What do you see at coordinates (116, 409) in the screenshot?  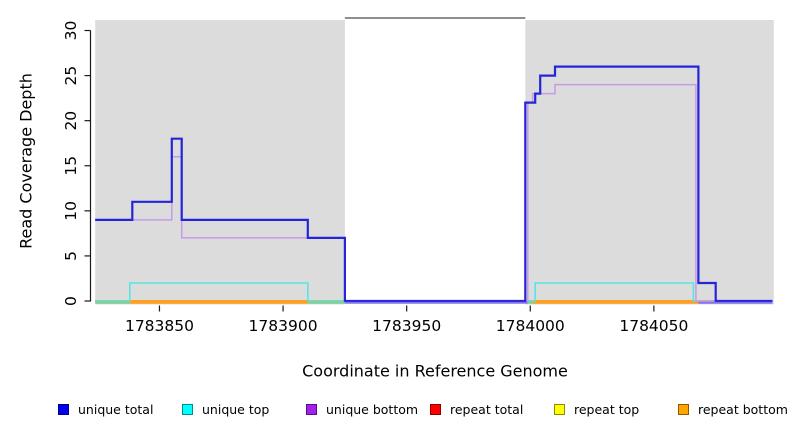 I see `legend-label: unique total` at bounding box center [116, 409].